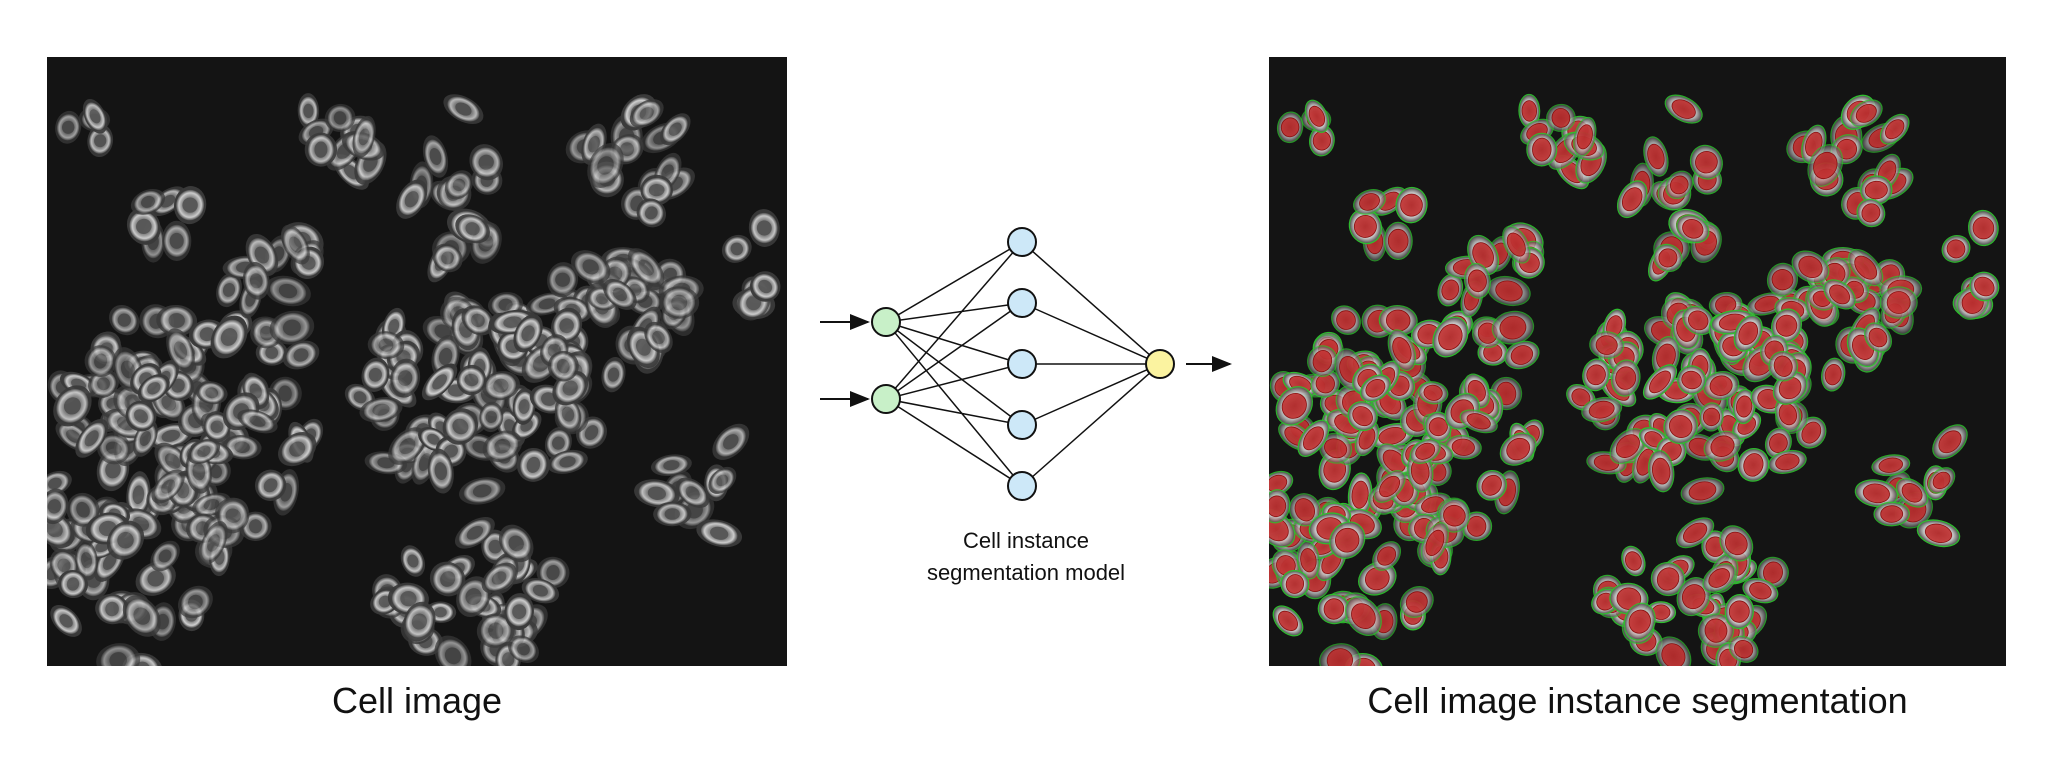 The height and width of the screenshot is (774, 2048). What do you see at coordinates (1022, 242) in the screenshot?
I see `hidden-node` at bounding box center [1022, 242].